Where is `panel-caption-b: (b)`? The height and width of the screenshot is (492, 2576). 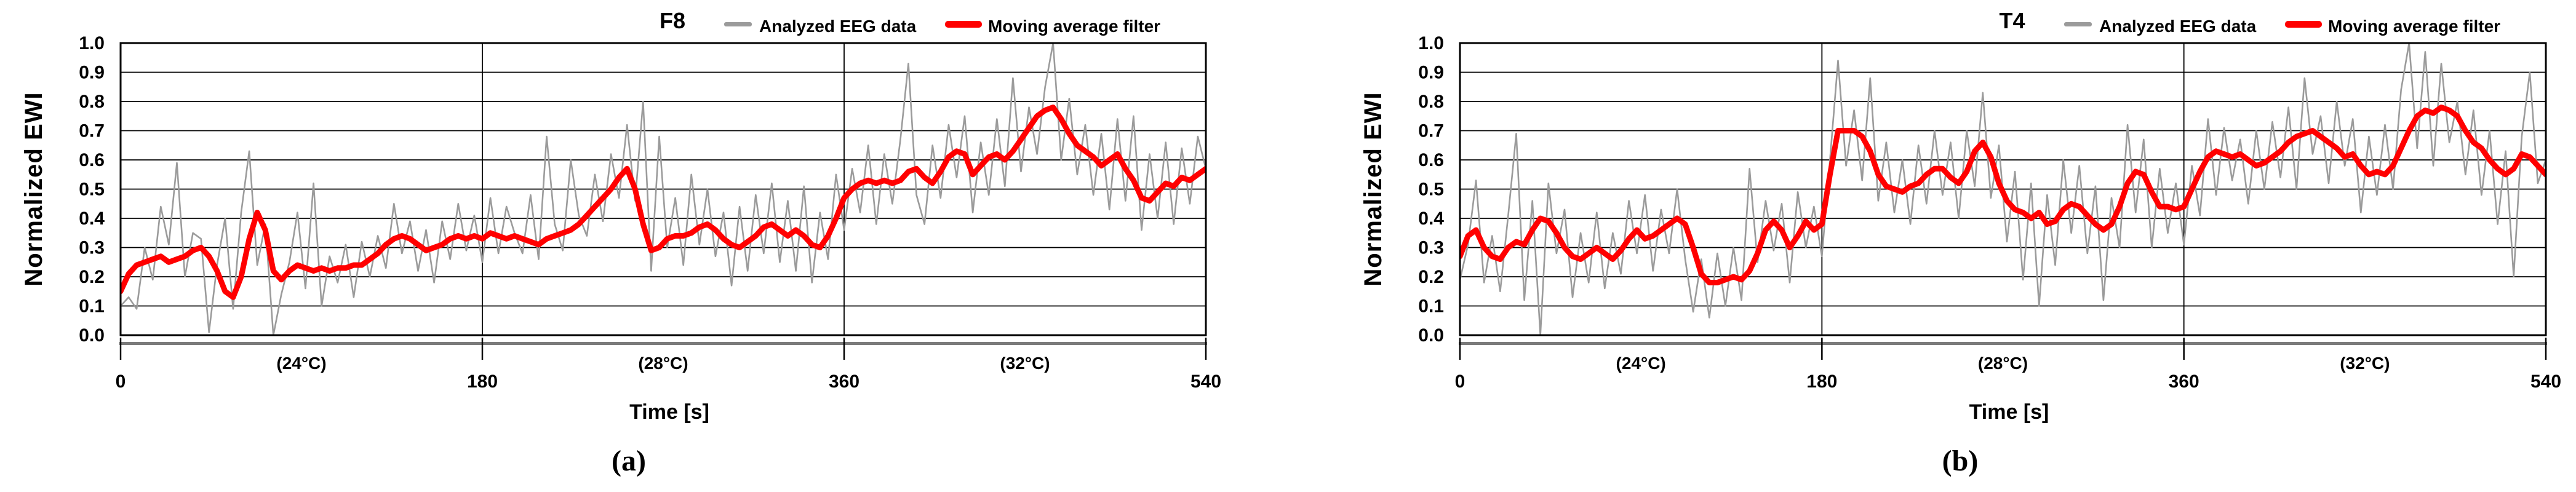 panel-caption-b: (b) is located at coordinates (1960, 461).